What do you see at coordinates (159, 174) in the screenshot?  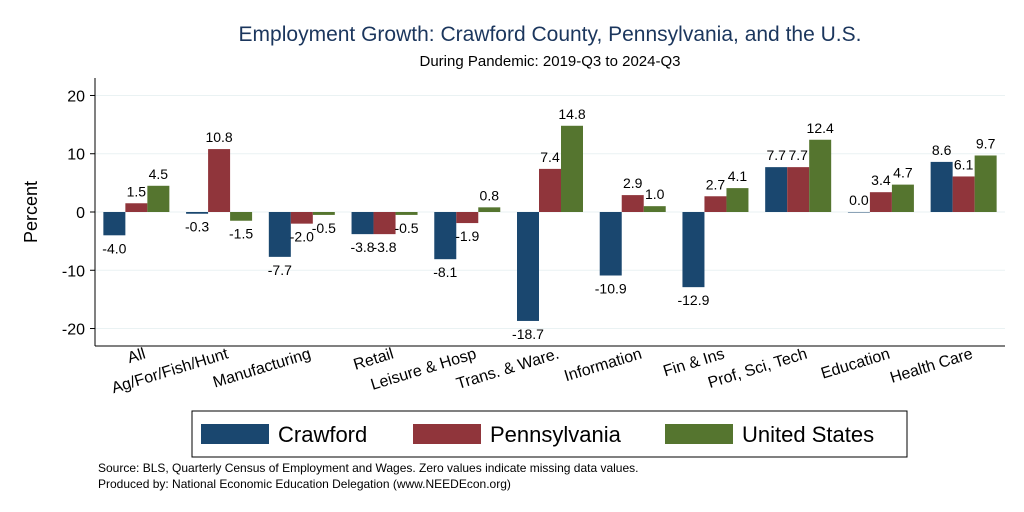 I see `data-label: 4.5` at bounding box center [159, 174].